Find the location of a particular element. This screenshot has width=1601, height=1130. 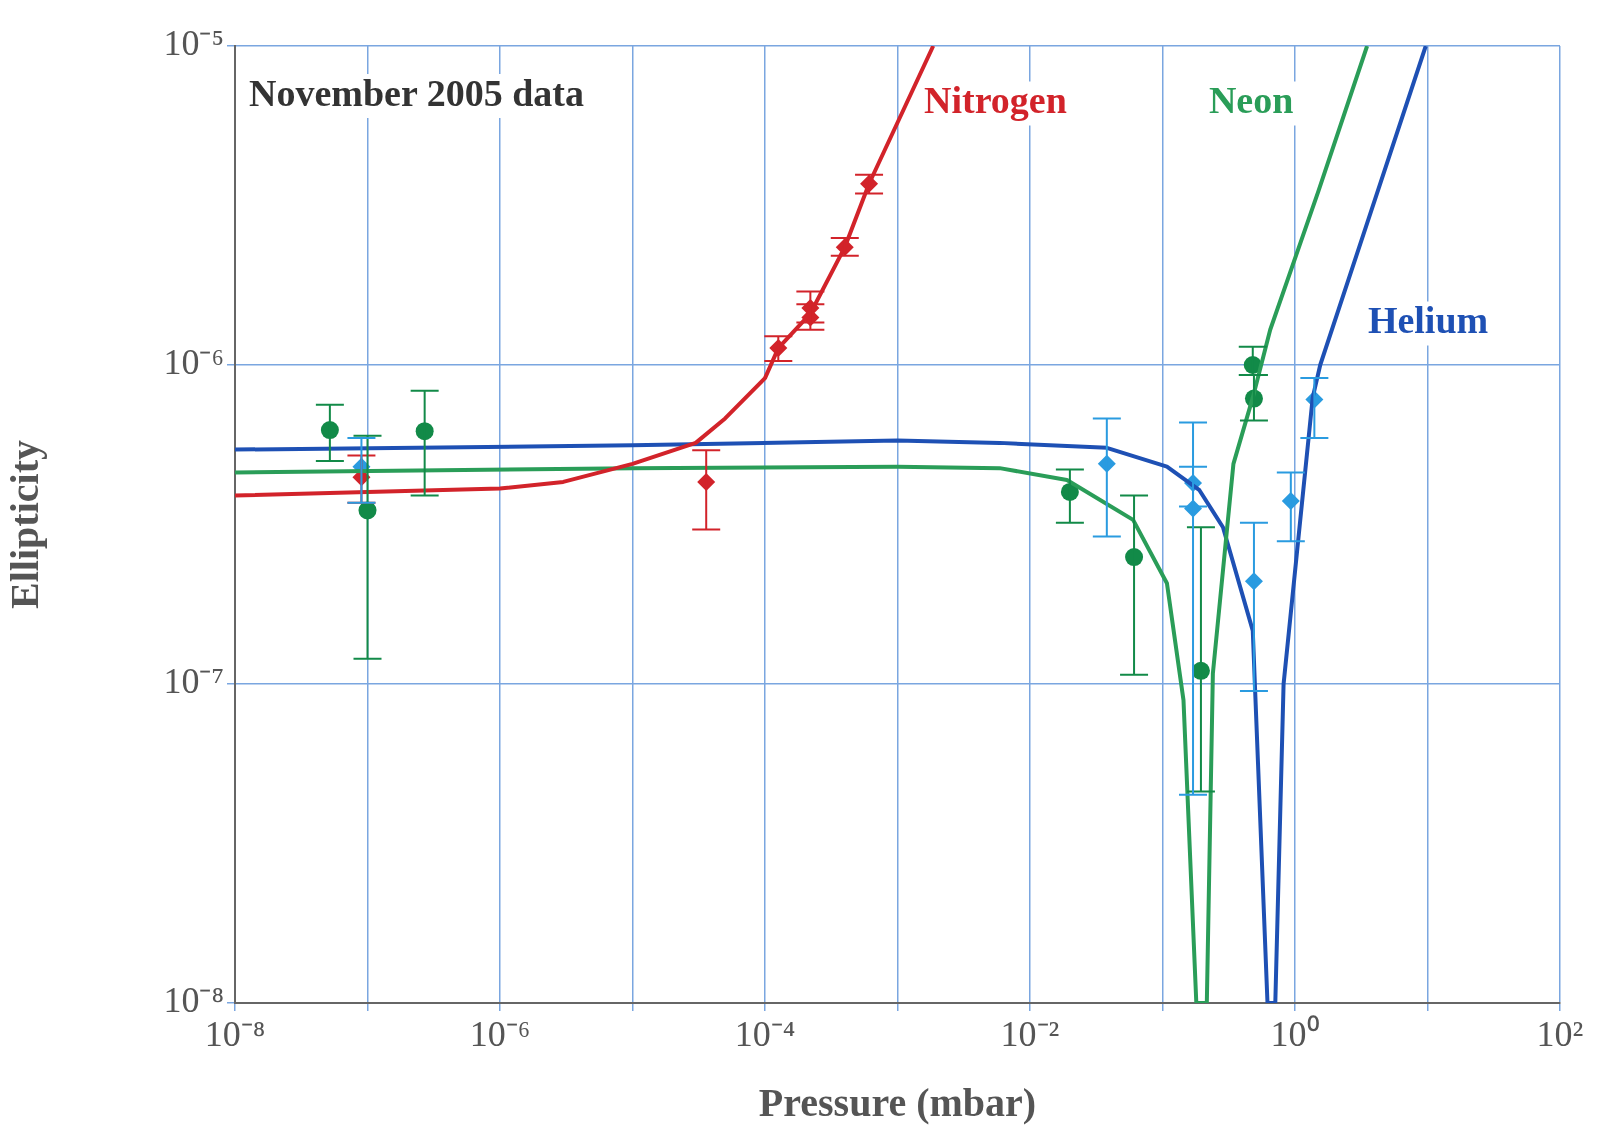

y-tick-label: 10⁻⁶ is located at coordinates (193, 362).